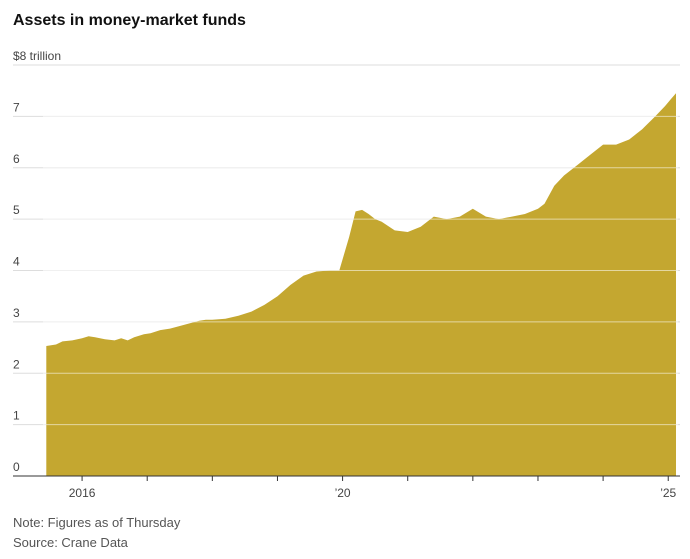  I want to click on y-tick-label: 3, so click(16, 313).